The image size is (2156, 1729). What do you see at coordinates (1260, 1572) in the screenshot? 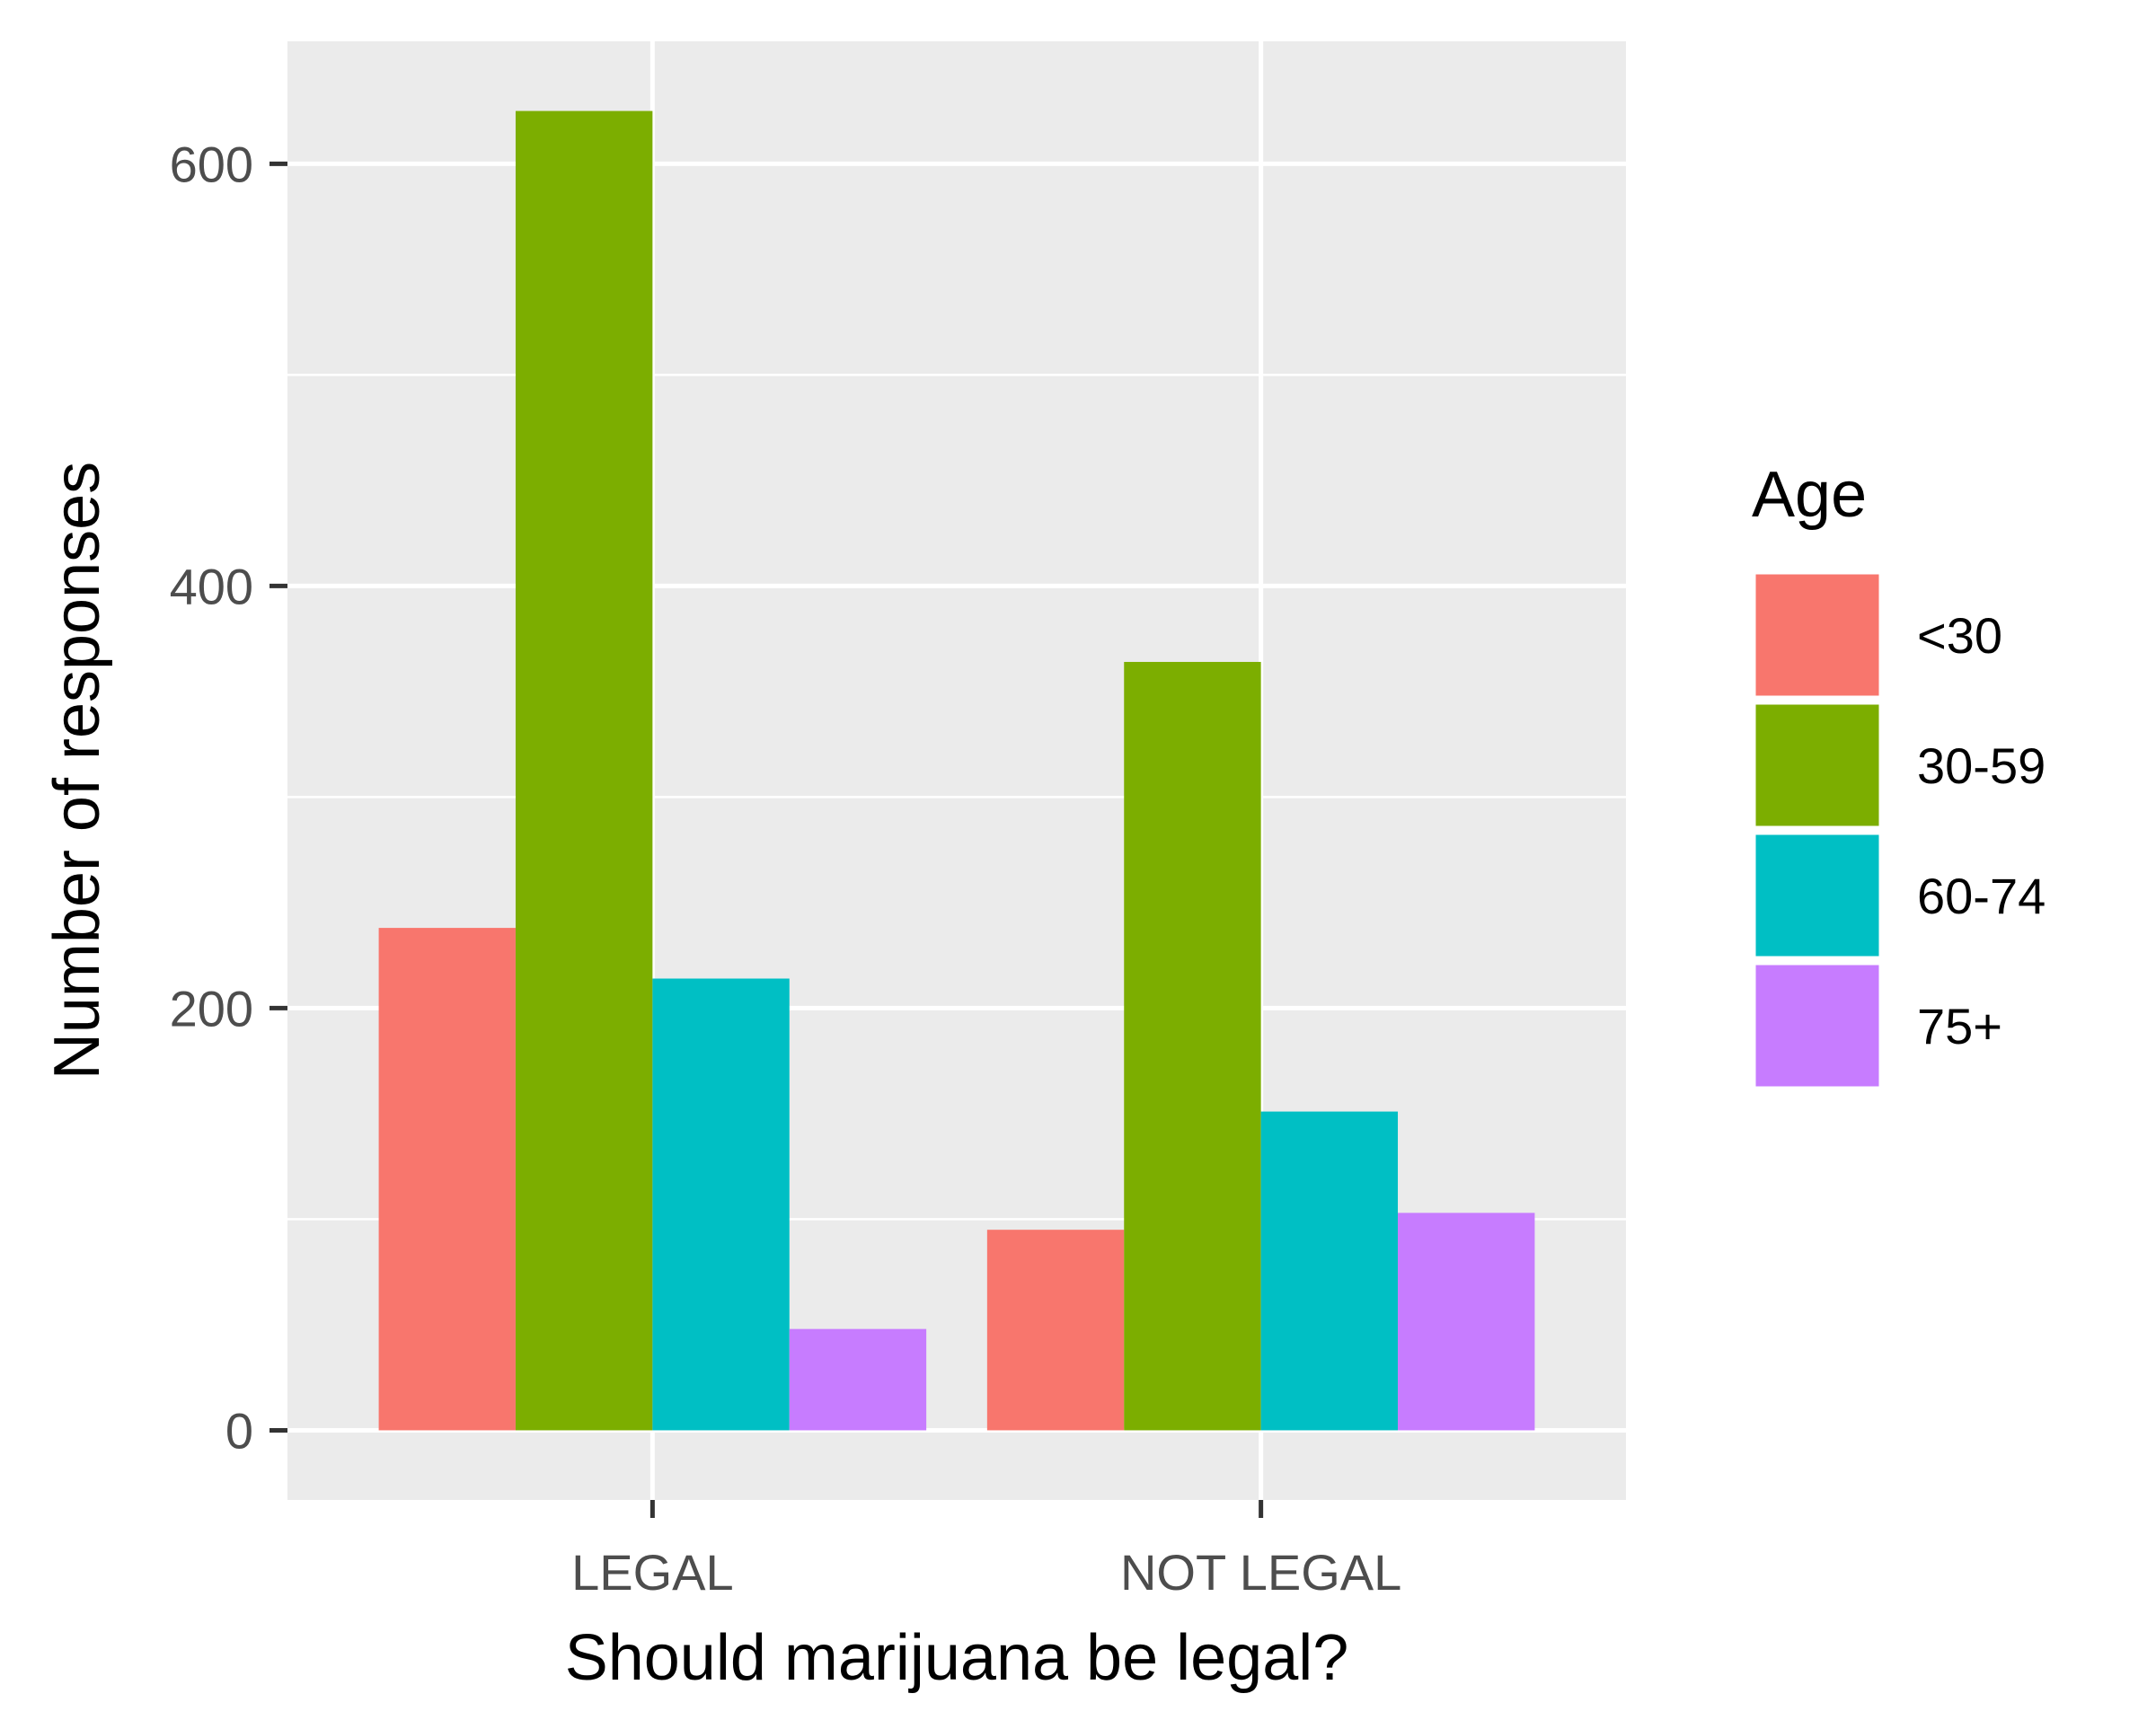
I see `x-tick-label: NOT LEGAL` at bounding box center [1260, 1572].